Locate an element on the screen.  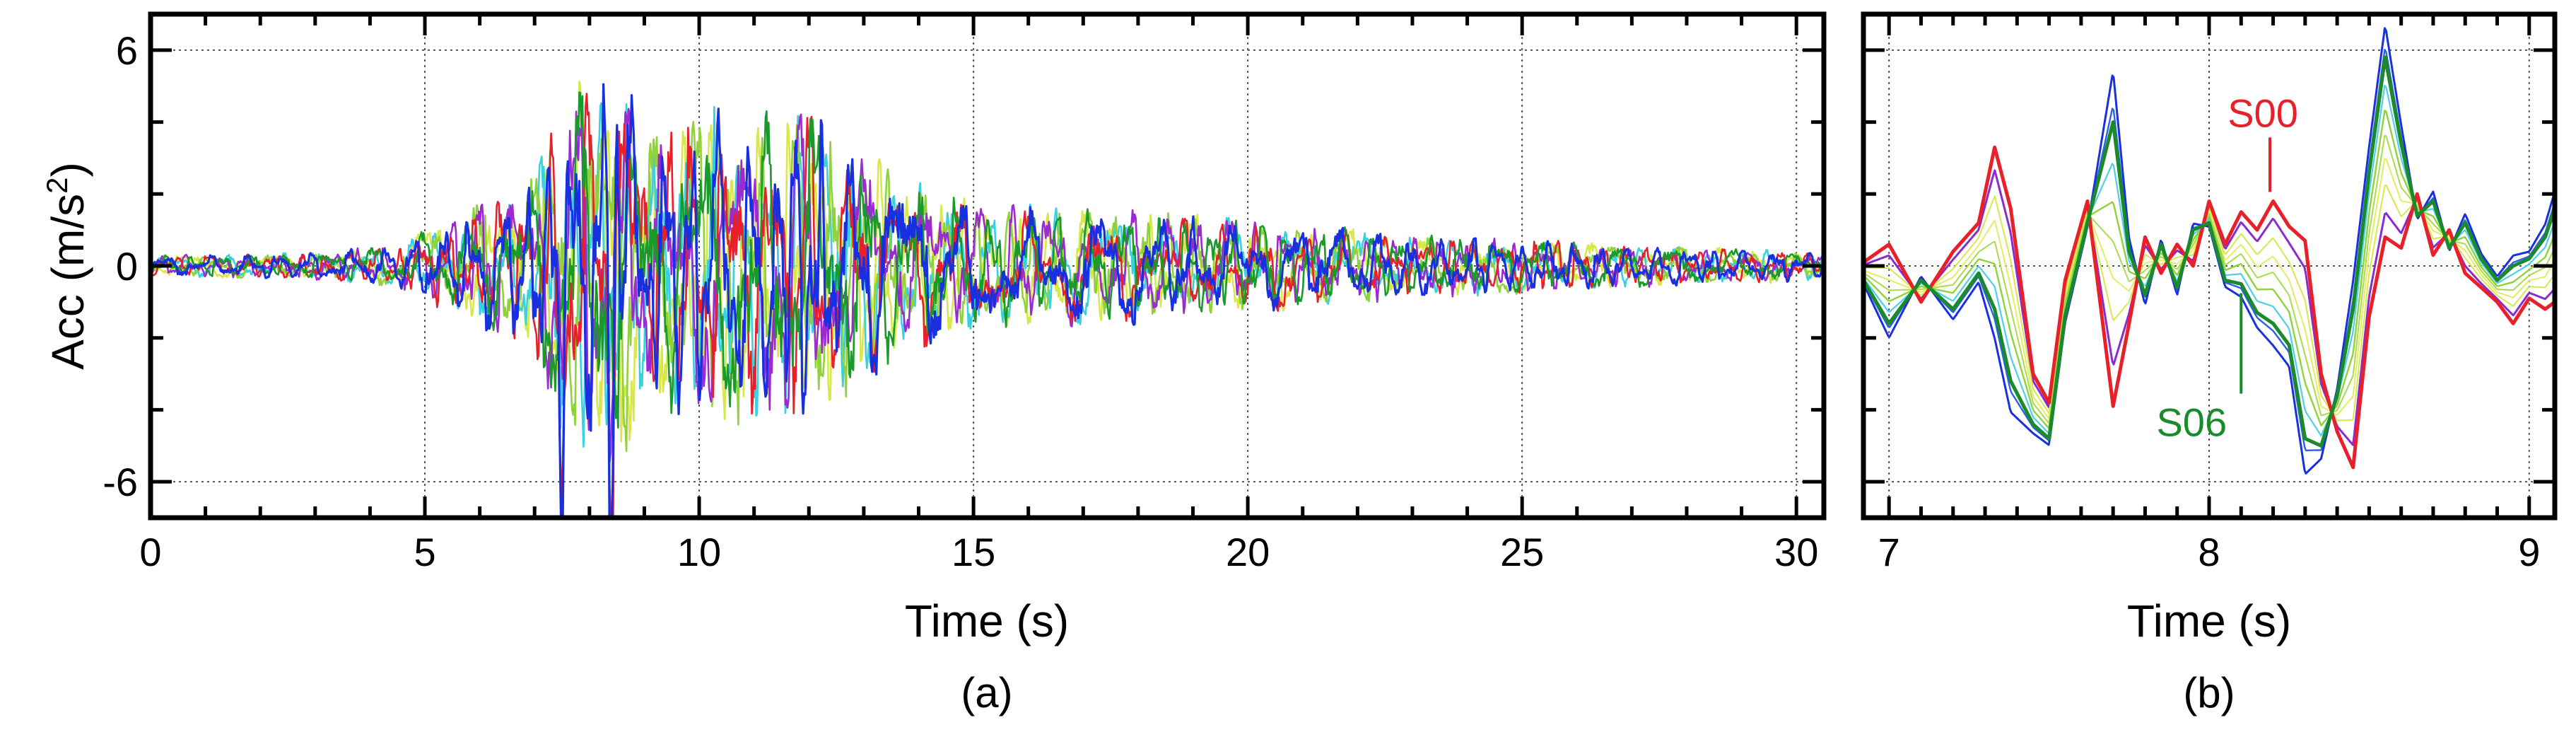
y-tick-label: 6 is located at coordinates (127, 50).